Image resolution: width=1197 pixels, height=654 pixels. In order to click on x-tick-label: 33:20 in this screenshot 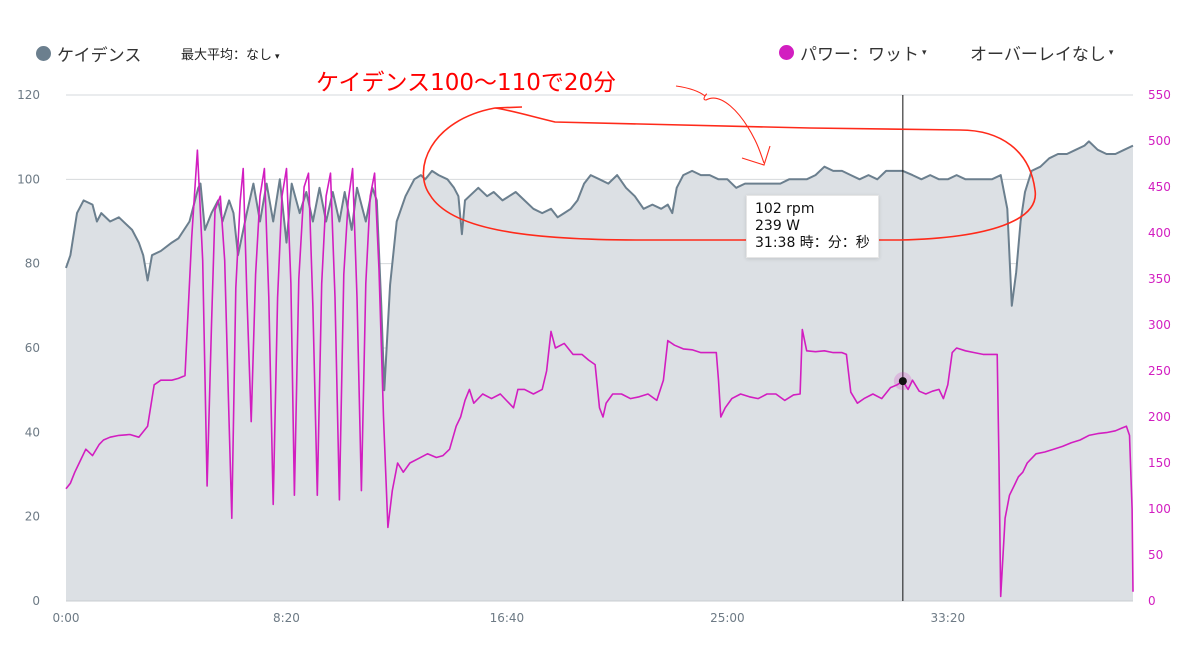, I will do `click(948, 618)`.